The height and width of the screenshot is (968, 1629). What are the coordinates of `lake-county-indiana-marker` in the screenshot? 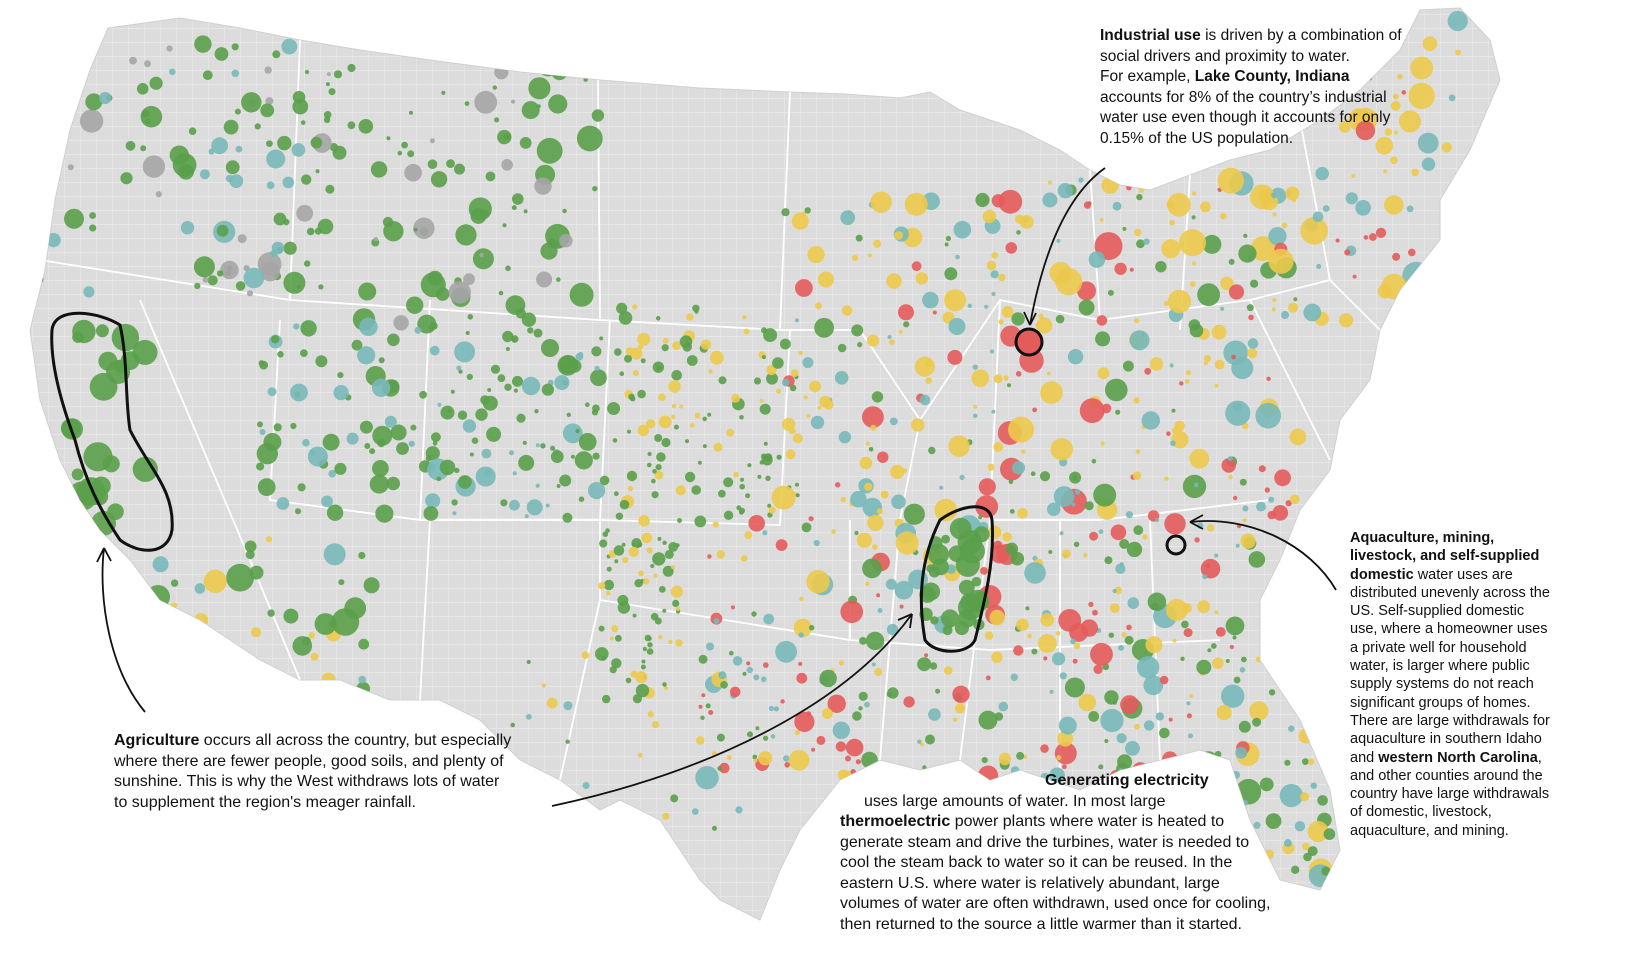 It's located at (1029, 342).